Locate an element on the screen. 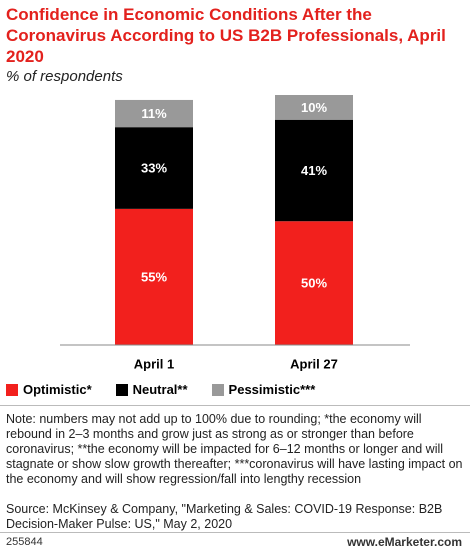  data-label: 10% is located at coordinates (314, 107).